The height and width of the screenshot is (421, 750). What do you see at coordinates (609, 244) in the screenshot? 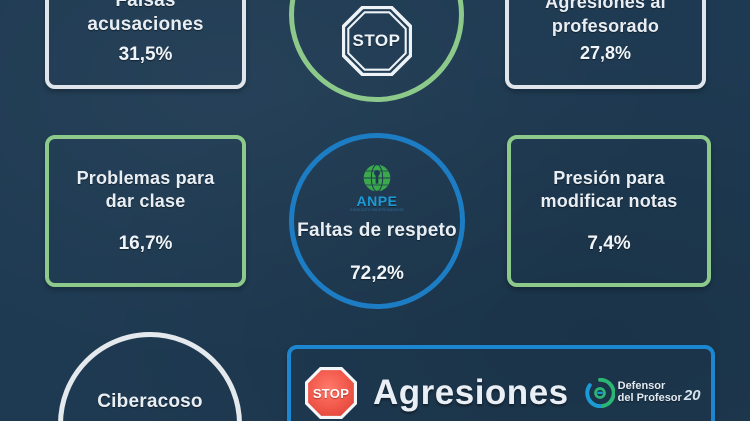
I see `stat-percentage: 7,4%` at bounding box center [609, 244].